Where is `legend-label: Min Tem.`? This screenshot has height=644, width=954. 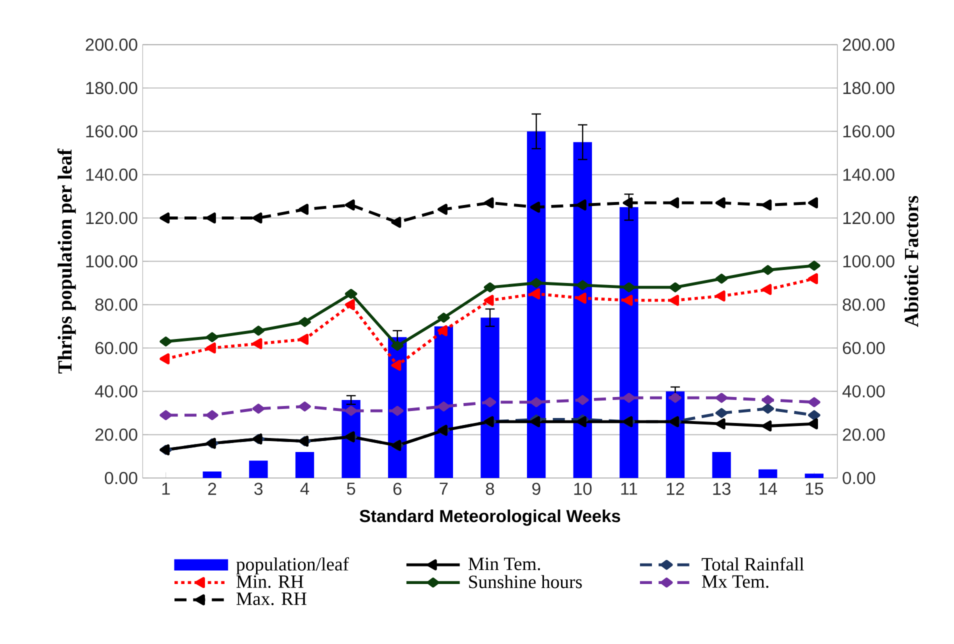
legend-label: Min Tem. is located at coordinates (504, 564).